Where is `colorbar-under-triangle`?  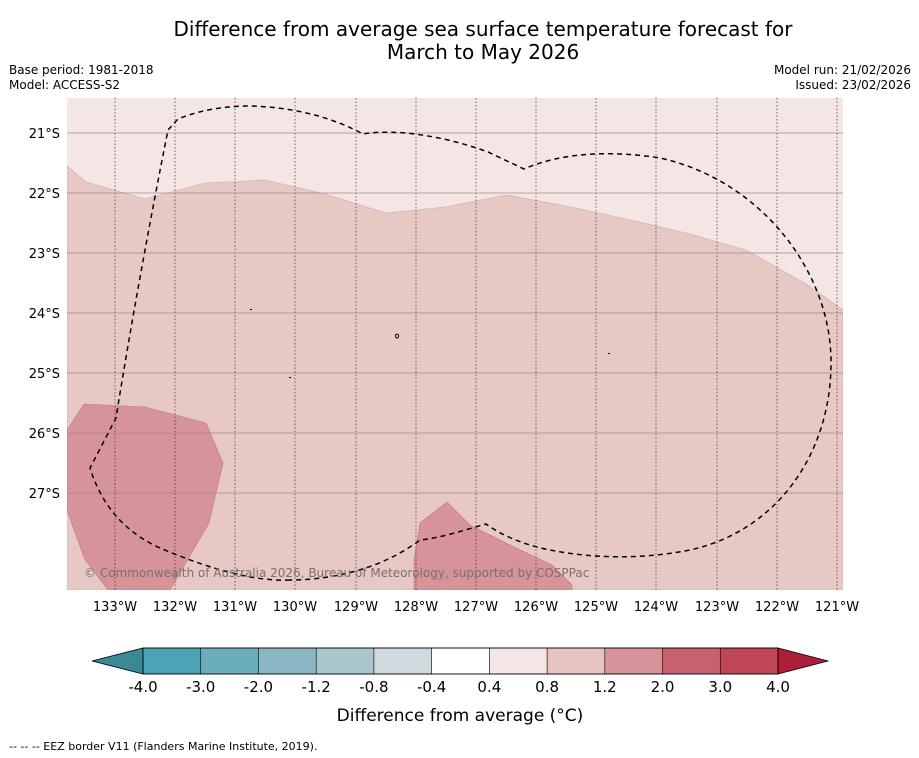
colorbar-under-triangle is located at coordinates (117, 661).